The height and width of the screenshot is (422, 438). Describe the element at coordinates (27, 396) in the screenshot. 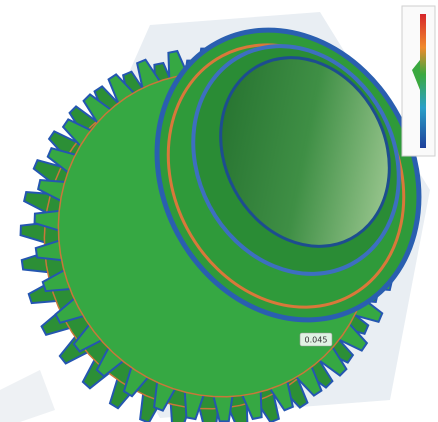

I see `background-shape` at that location.